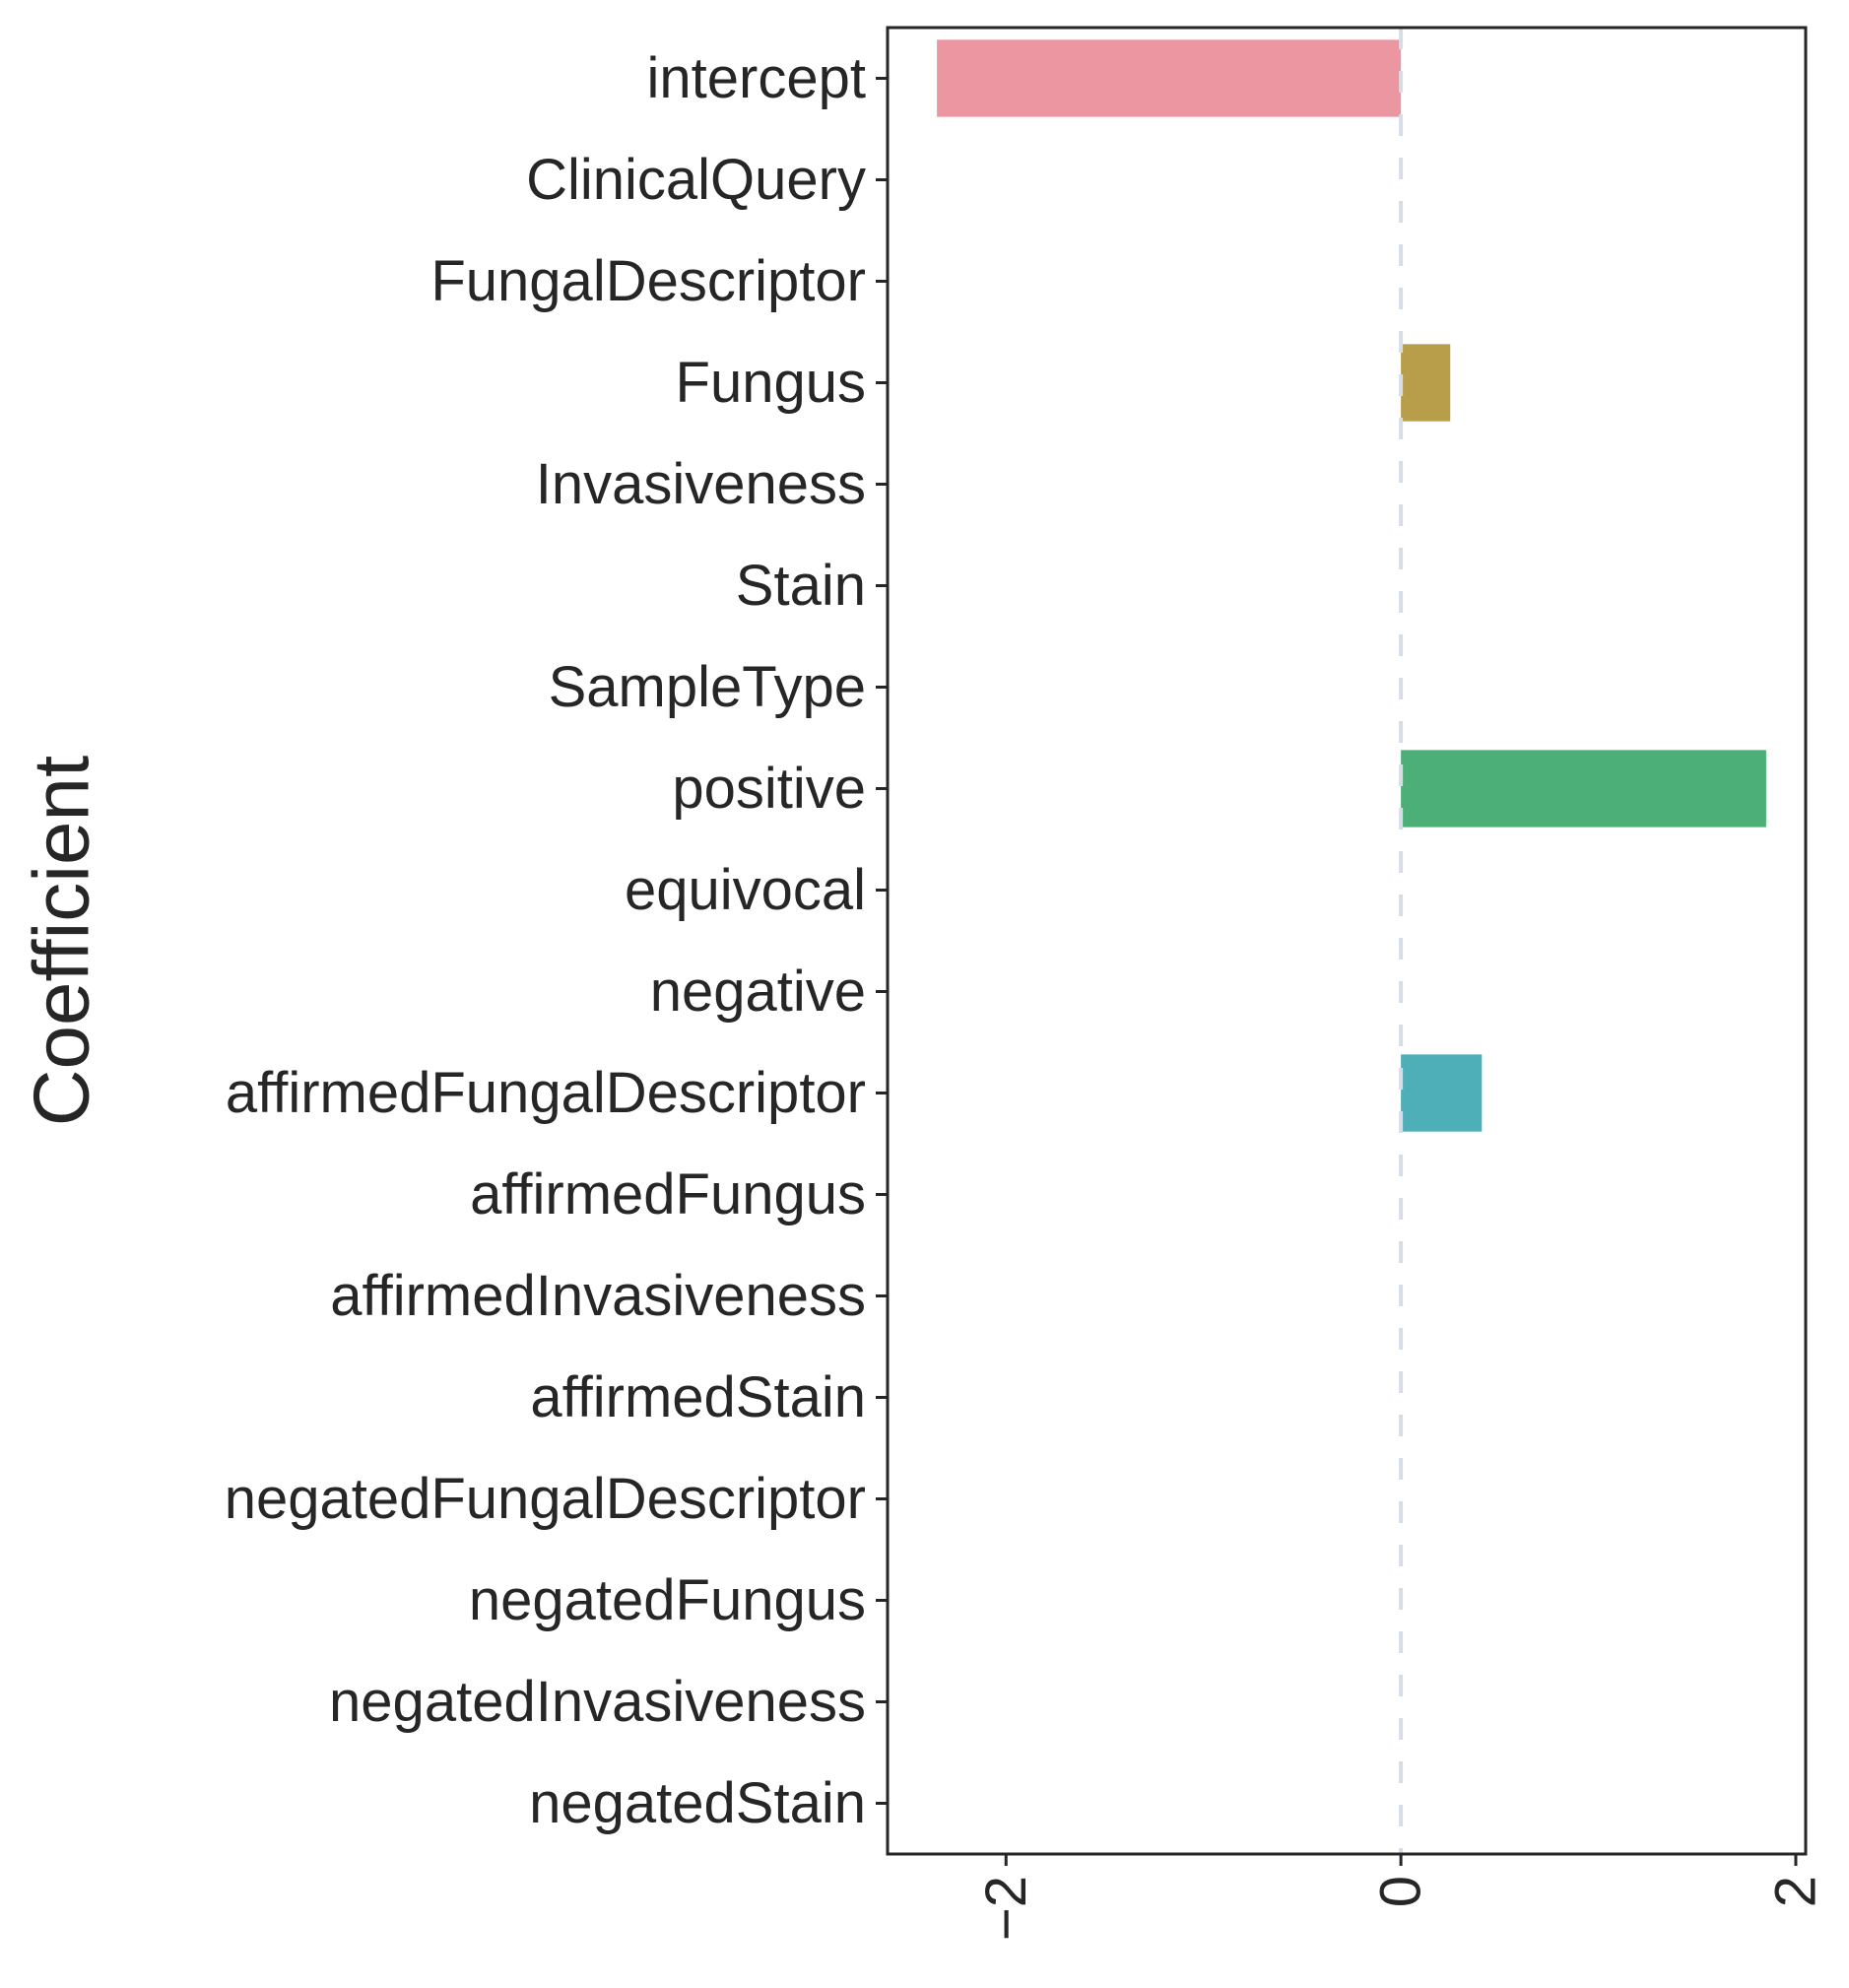 The width and height of the screenshot is (1849, 1988). What do you see at coordinates (1583, 789) in the screenshot?
I see `bar-positive` at bounding box center [1583, 789].